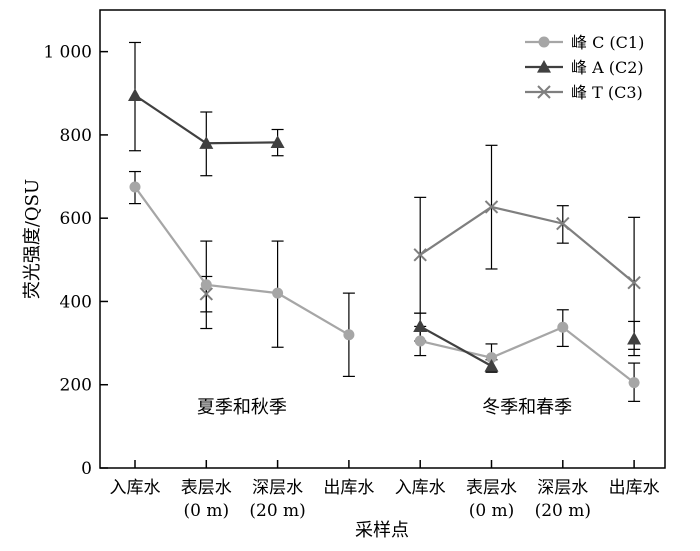  I want to click on period-labels: 夏季和秋季 冬季和春季, so click(384, 407).